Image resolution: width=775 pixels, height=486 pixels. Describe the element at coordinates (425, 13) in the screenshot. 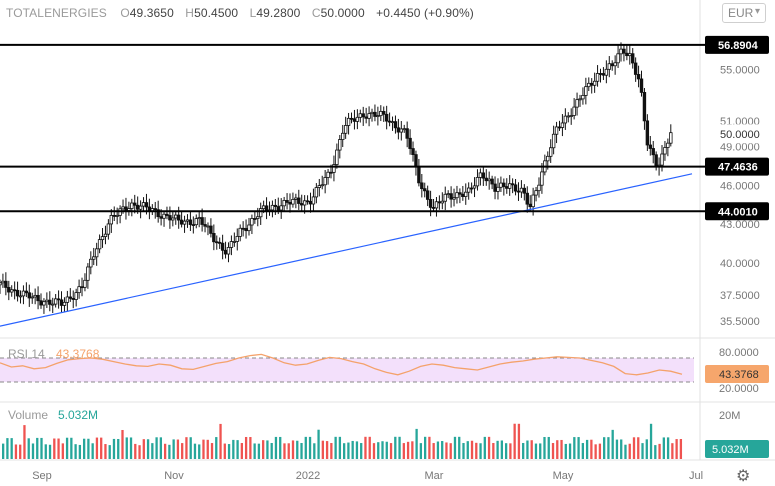

I see `change-value: +0.4450 (+0.90%)` at that location.